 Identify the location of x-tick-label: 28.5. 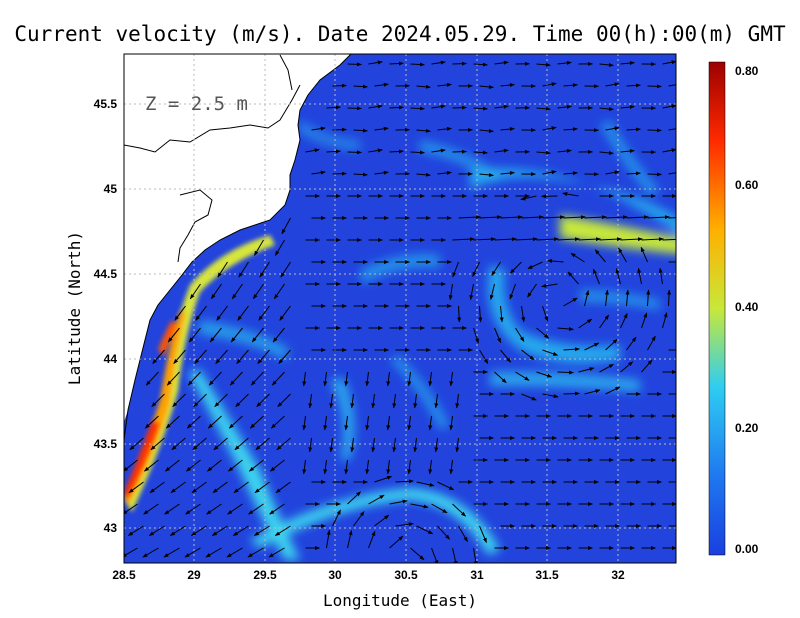
(124, 575).